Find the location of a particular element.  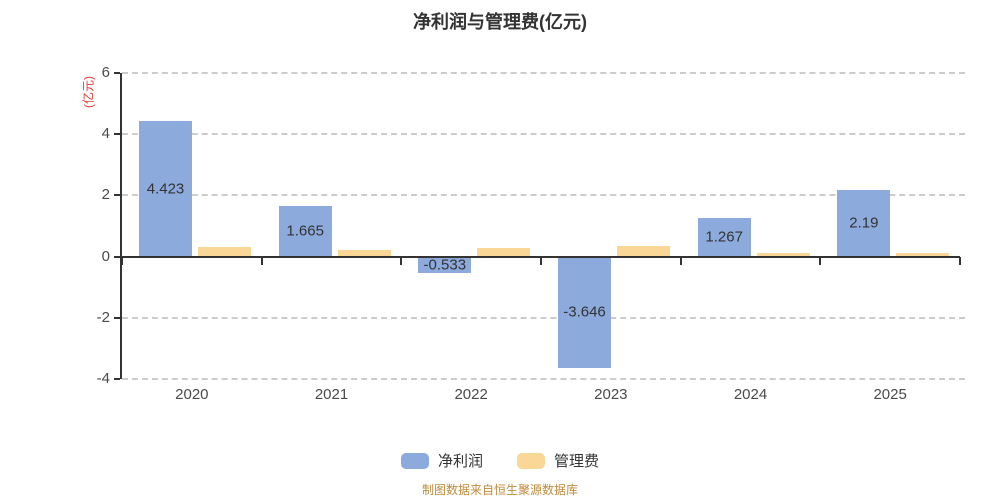

x-tick-label: 2024 is located at coordinates (750, 394).